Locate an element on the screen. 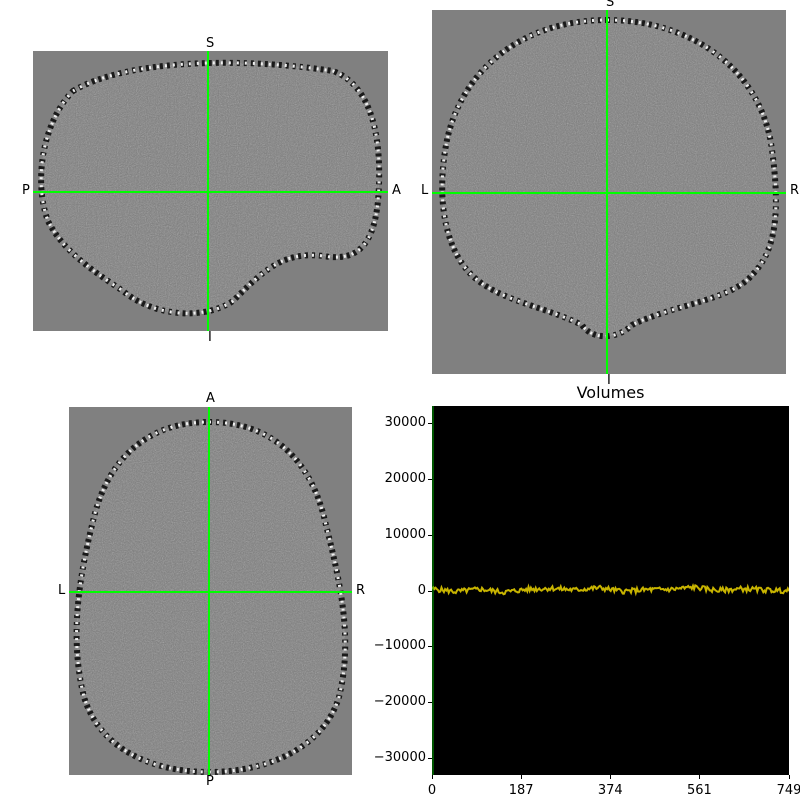  coronal-crosshair-vertical is located at coordinates (607, 192).